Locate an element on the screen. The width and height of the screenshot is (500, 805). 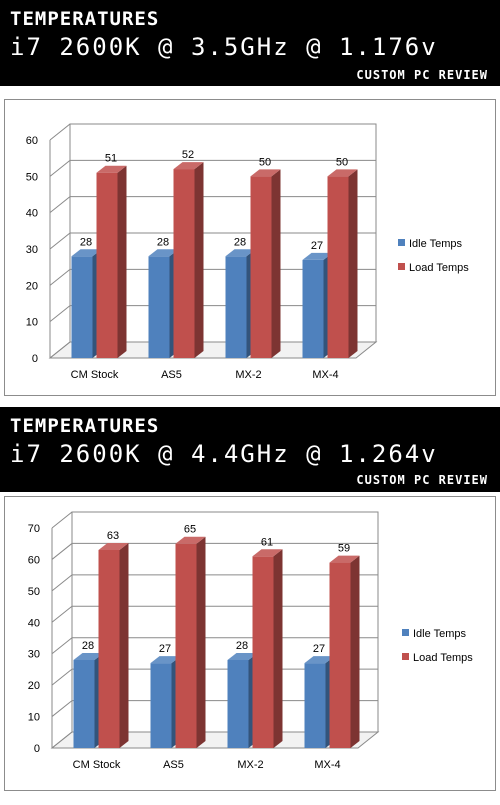
data-label: 63 is located at coordinates (113, 536).